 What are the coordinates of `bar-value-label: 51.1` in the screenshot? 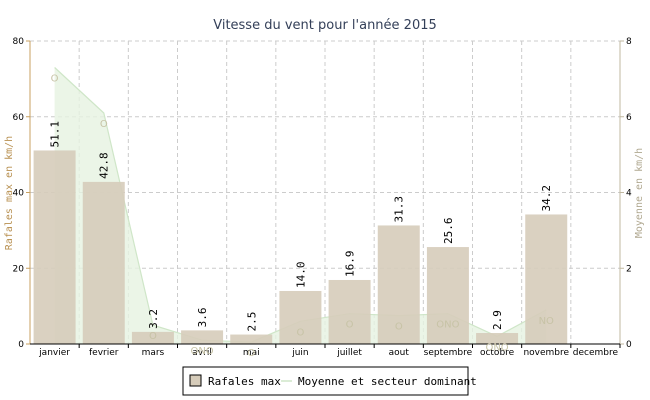 It's located at (55, 134).